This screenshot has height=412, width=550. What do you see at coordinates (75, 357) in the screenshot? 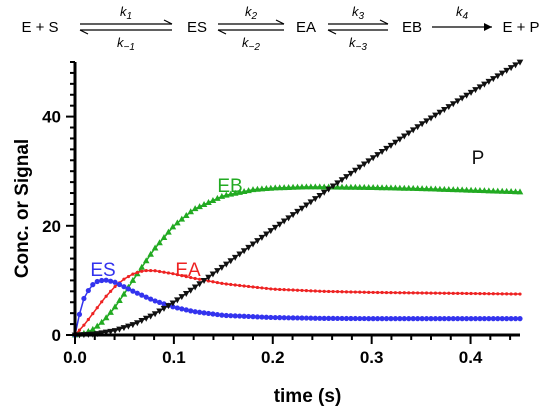
I see `x-tick-label: 0.0` at bounding box center [75, 357].